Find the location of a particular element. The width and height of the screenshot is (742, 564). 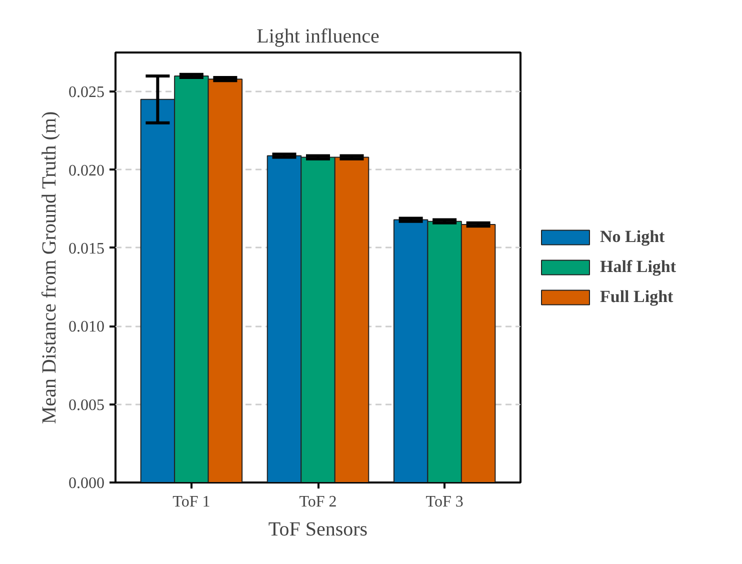

chart-title: Light influence is located at coordinates (318, 37).